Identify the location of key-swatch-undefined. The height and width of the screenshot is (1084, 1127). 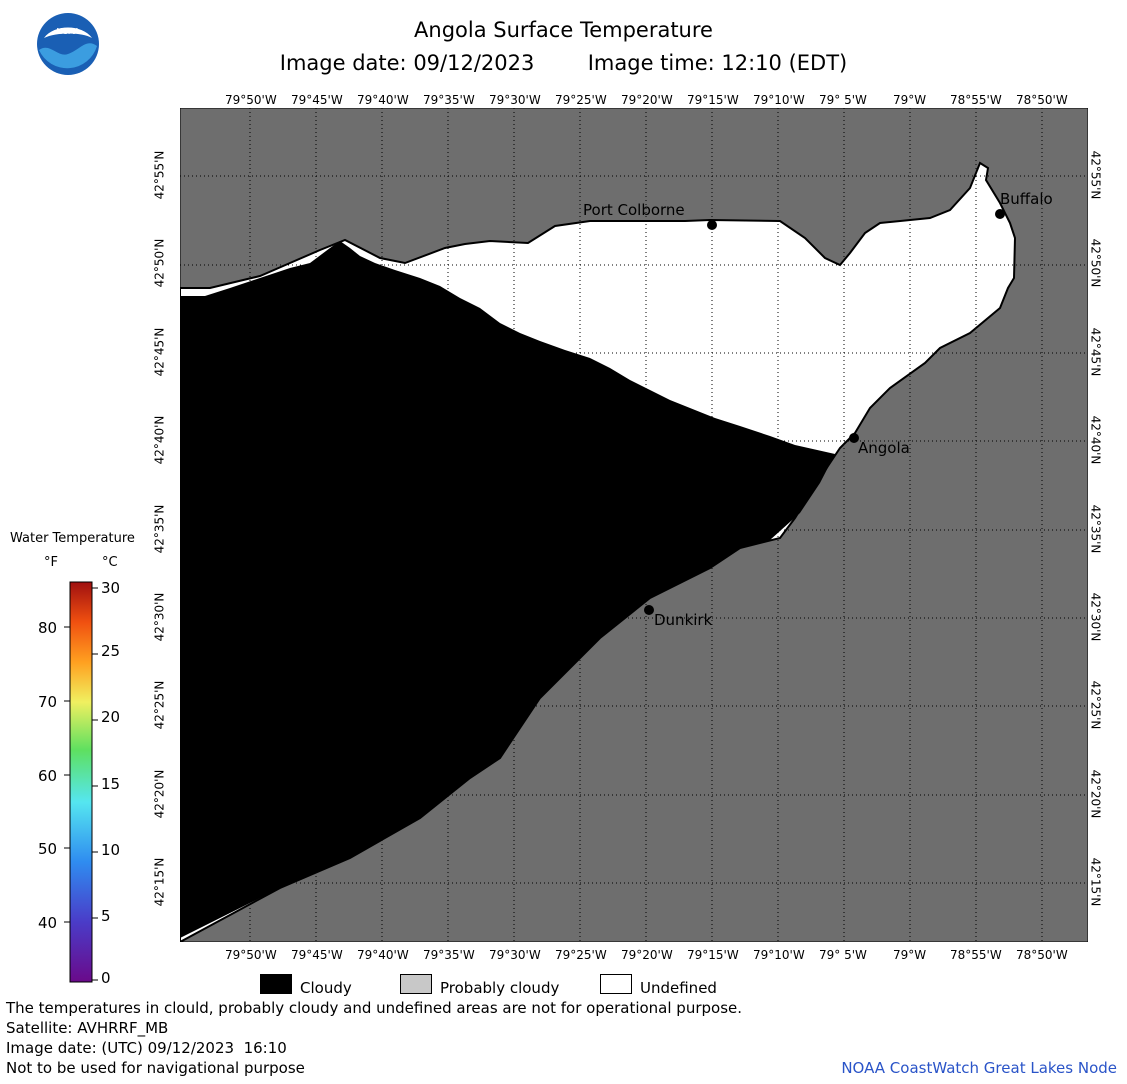
(616, 984).